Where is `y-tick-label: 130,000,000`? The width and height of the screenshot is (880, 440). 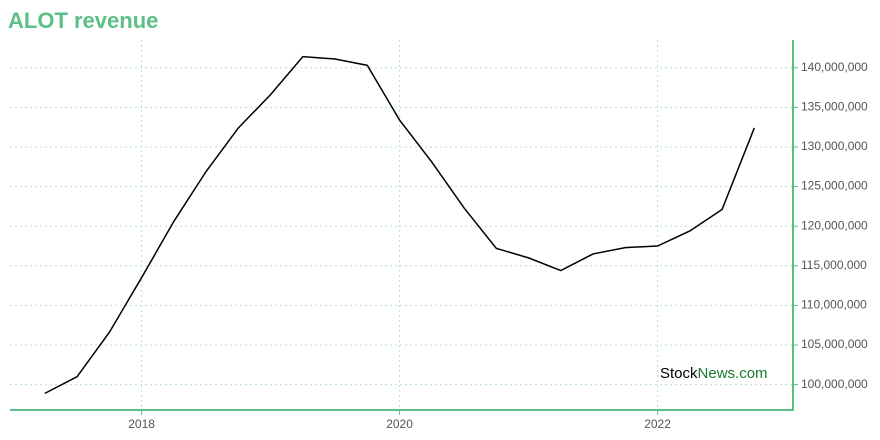
y-tick-label: 130,000,000 is located at coordinates (834, 146).